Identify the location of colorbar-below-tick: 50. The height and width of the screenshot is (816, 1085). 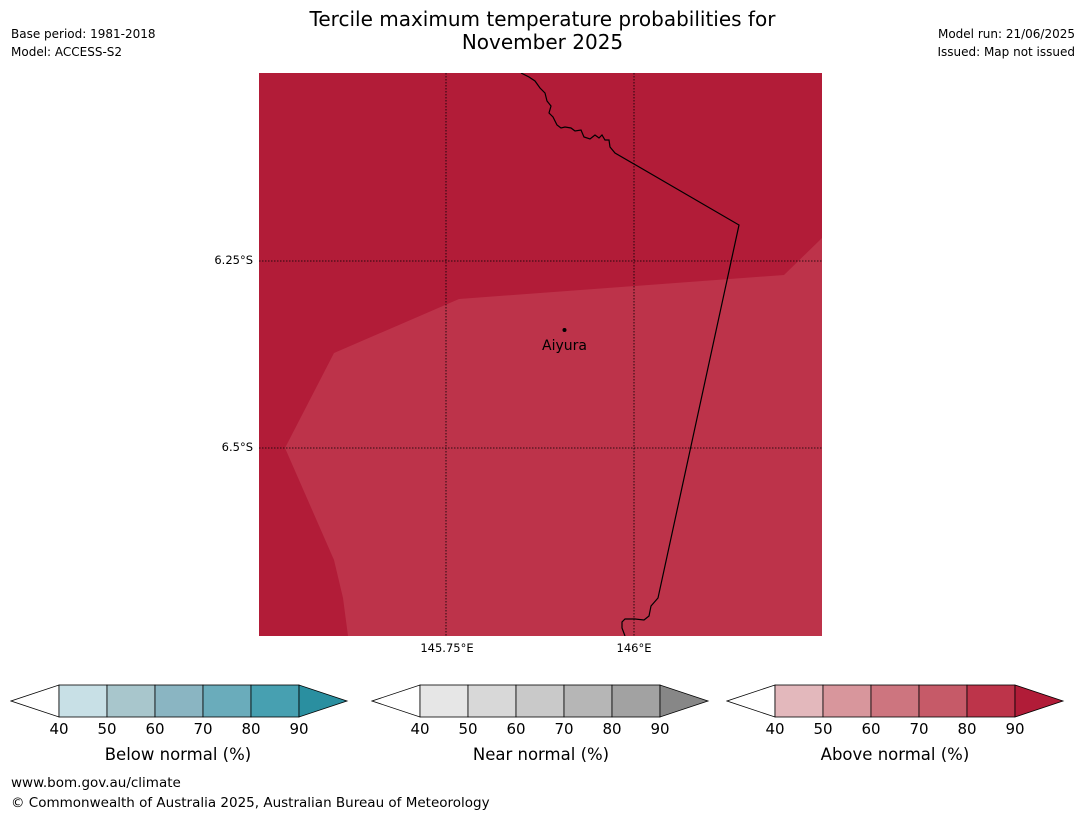
(107, 729).